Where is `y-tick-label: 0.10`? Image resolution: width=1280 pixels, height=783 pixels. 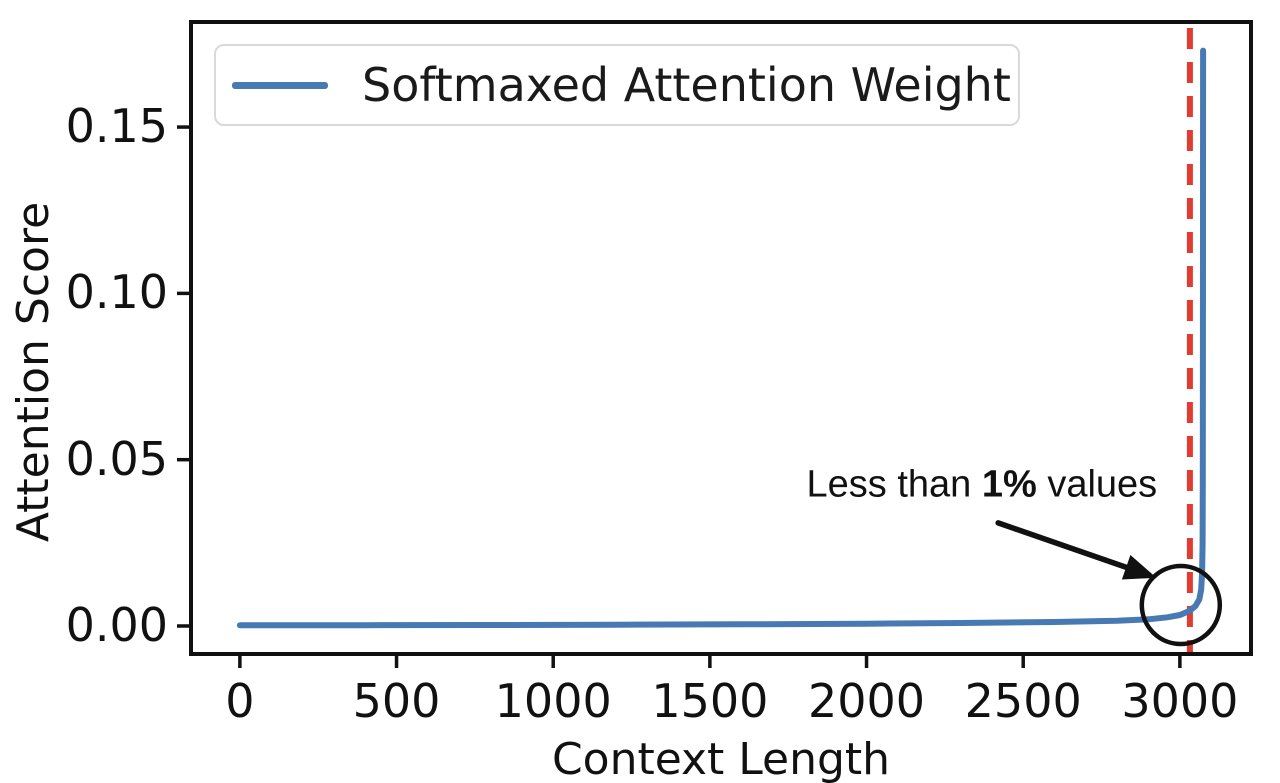 y-tick-label: 0.10 is located at coordinates (116, 292).